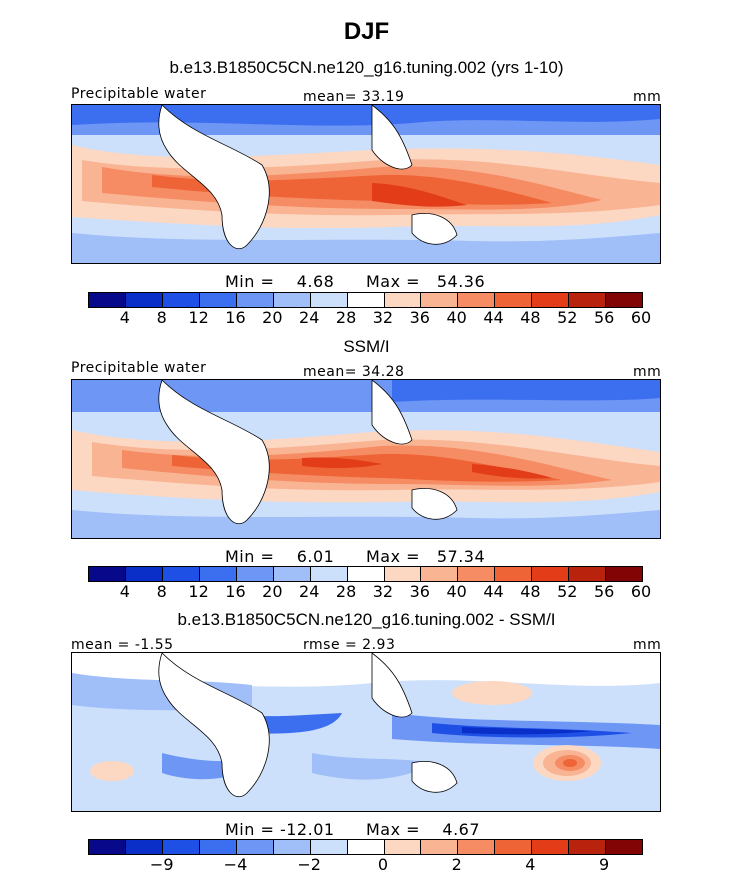 This screenshot has width=733, height=877. Describe the element at coordinates (235, 864) in the screenshot. I see `colorbar-tick-label: −4` at that location.